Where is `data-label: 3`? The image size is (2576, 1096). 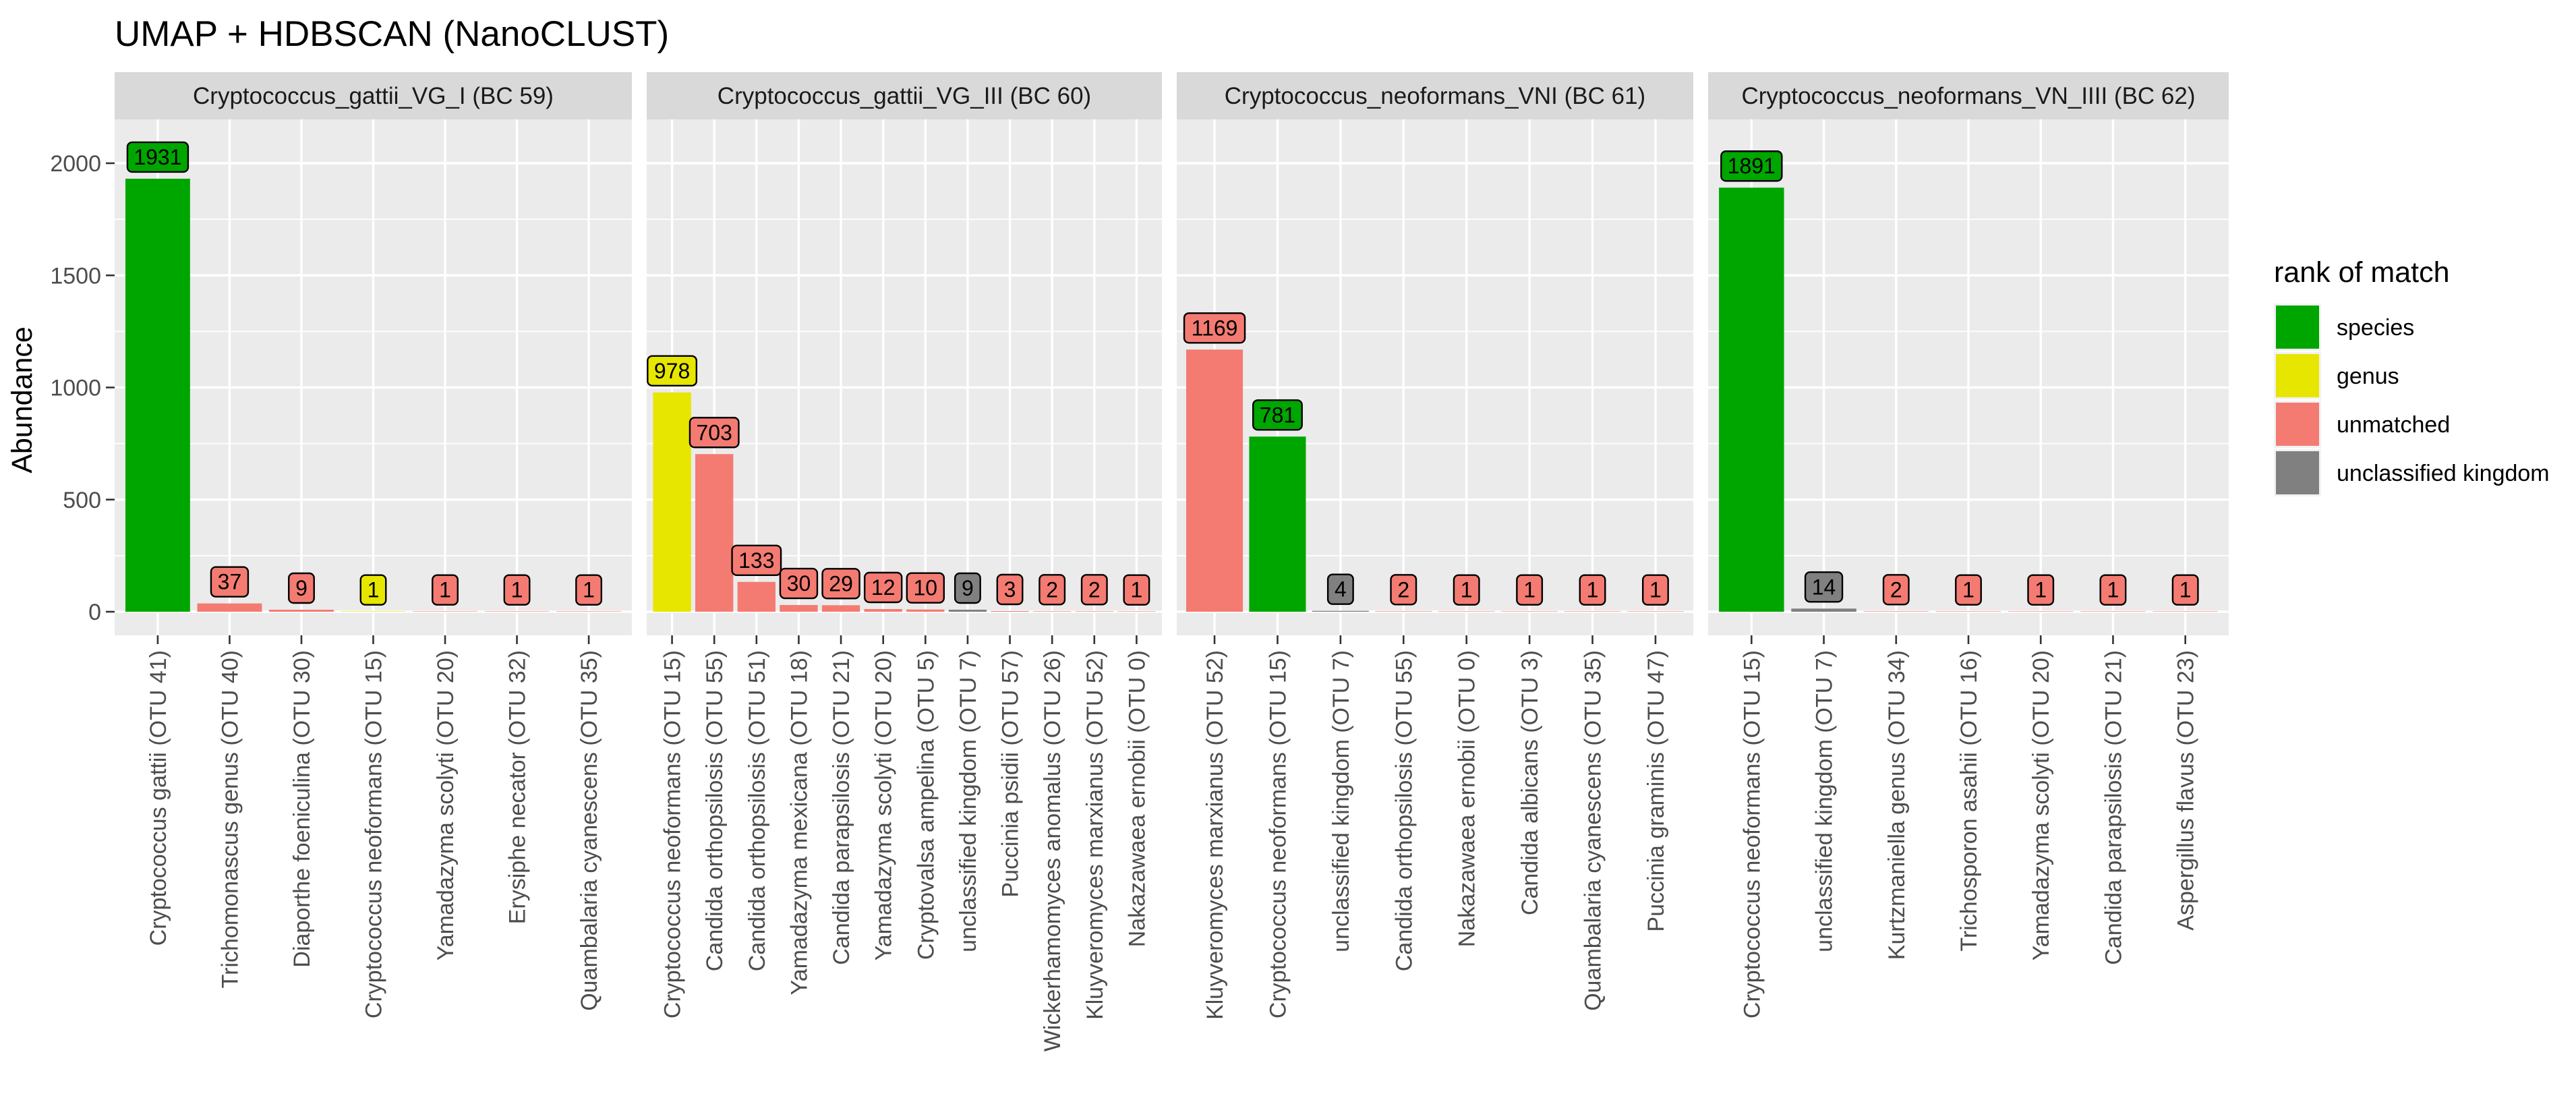 data-label: 3 is located at coordinates (1010, 589).